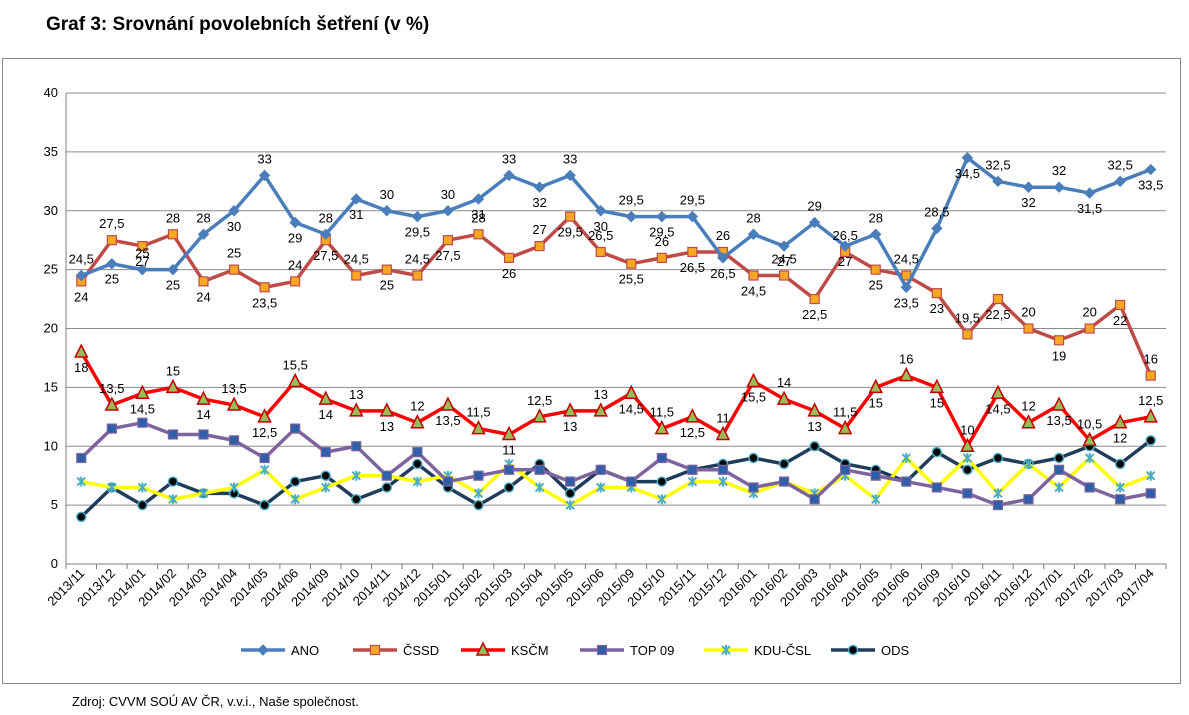  Describe the element at coordinates (600, 226) in the screenshot. I see `data-label: 30` at that location.